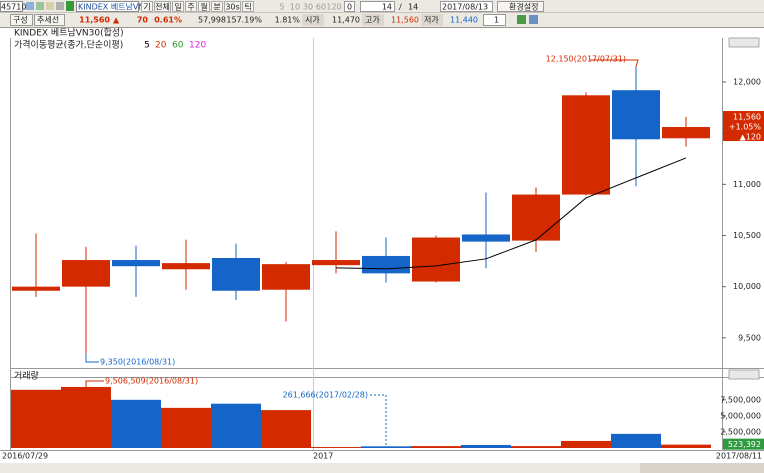 The image size is (764, 473). I want to click on code-input, so click(11, 6).